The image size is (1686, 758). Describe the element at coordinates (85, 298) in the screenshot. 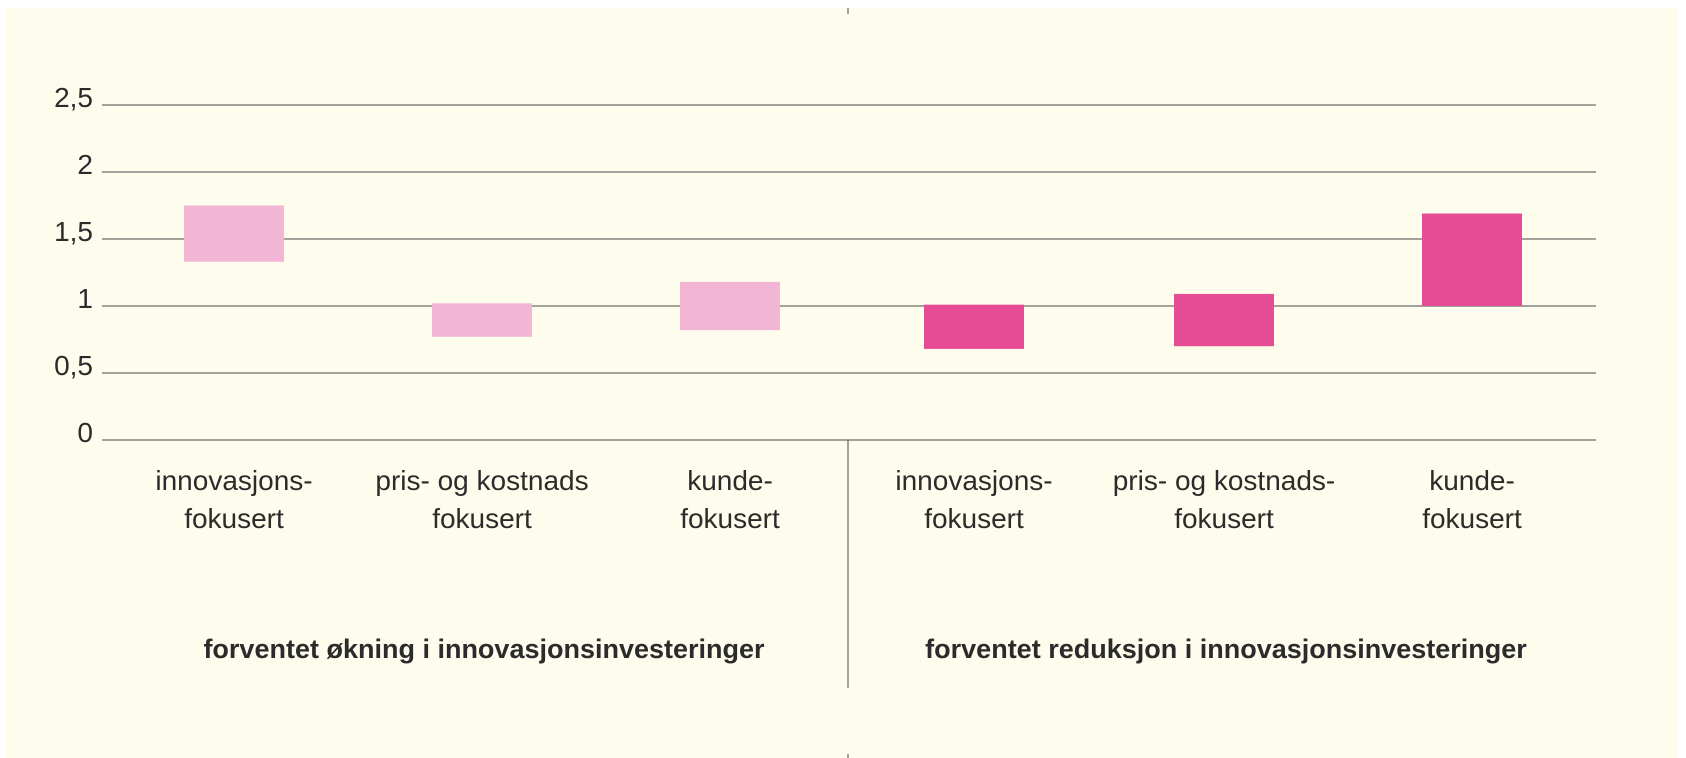

I see `y-tick-label: 1` at that location.